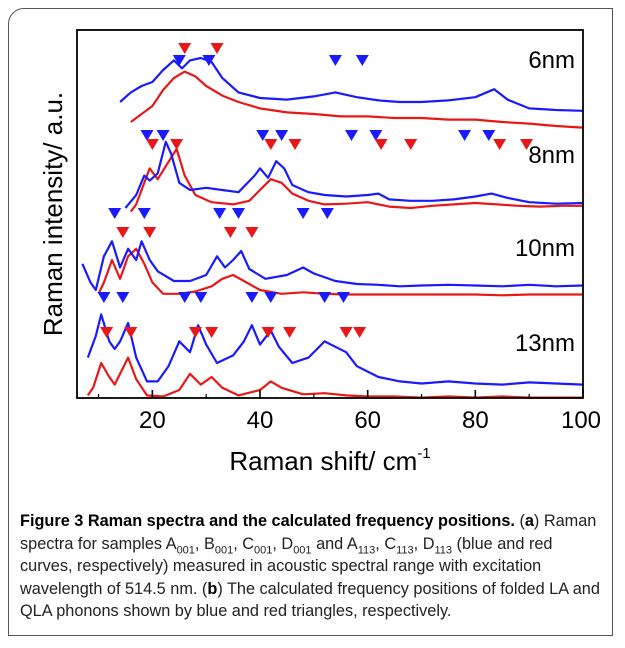  I want to click on y-axis-label: Raman intensity/ a.u., so click(53, 214).